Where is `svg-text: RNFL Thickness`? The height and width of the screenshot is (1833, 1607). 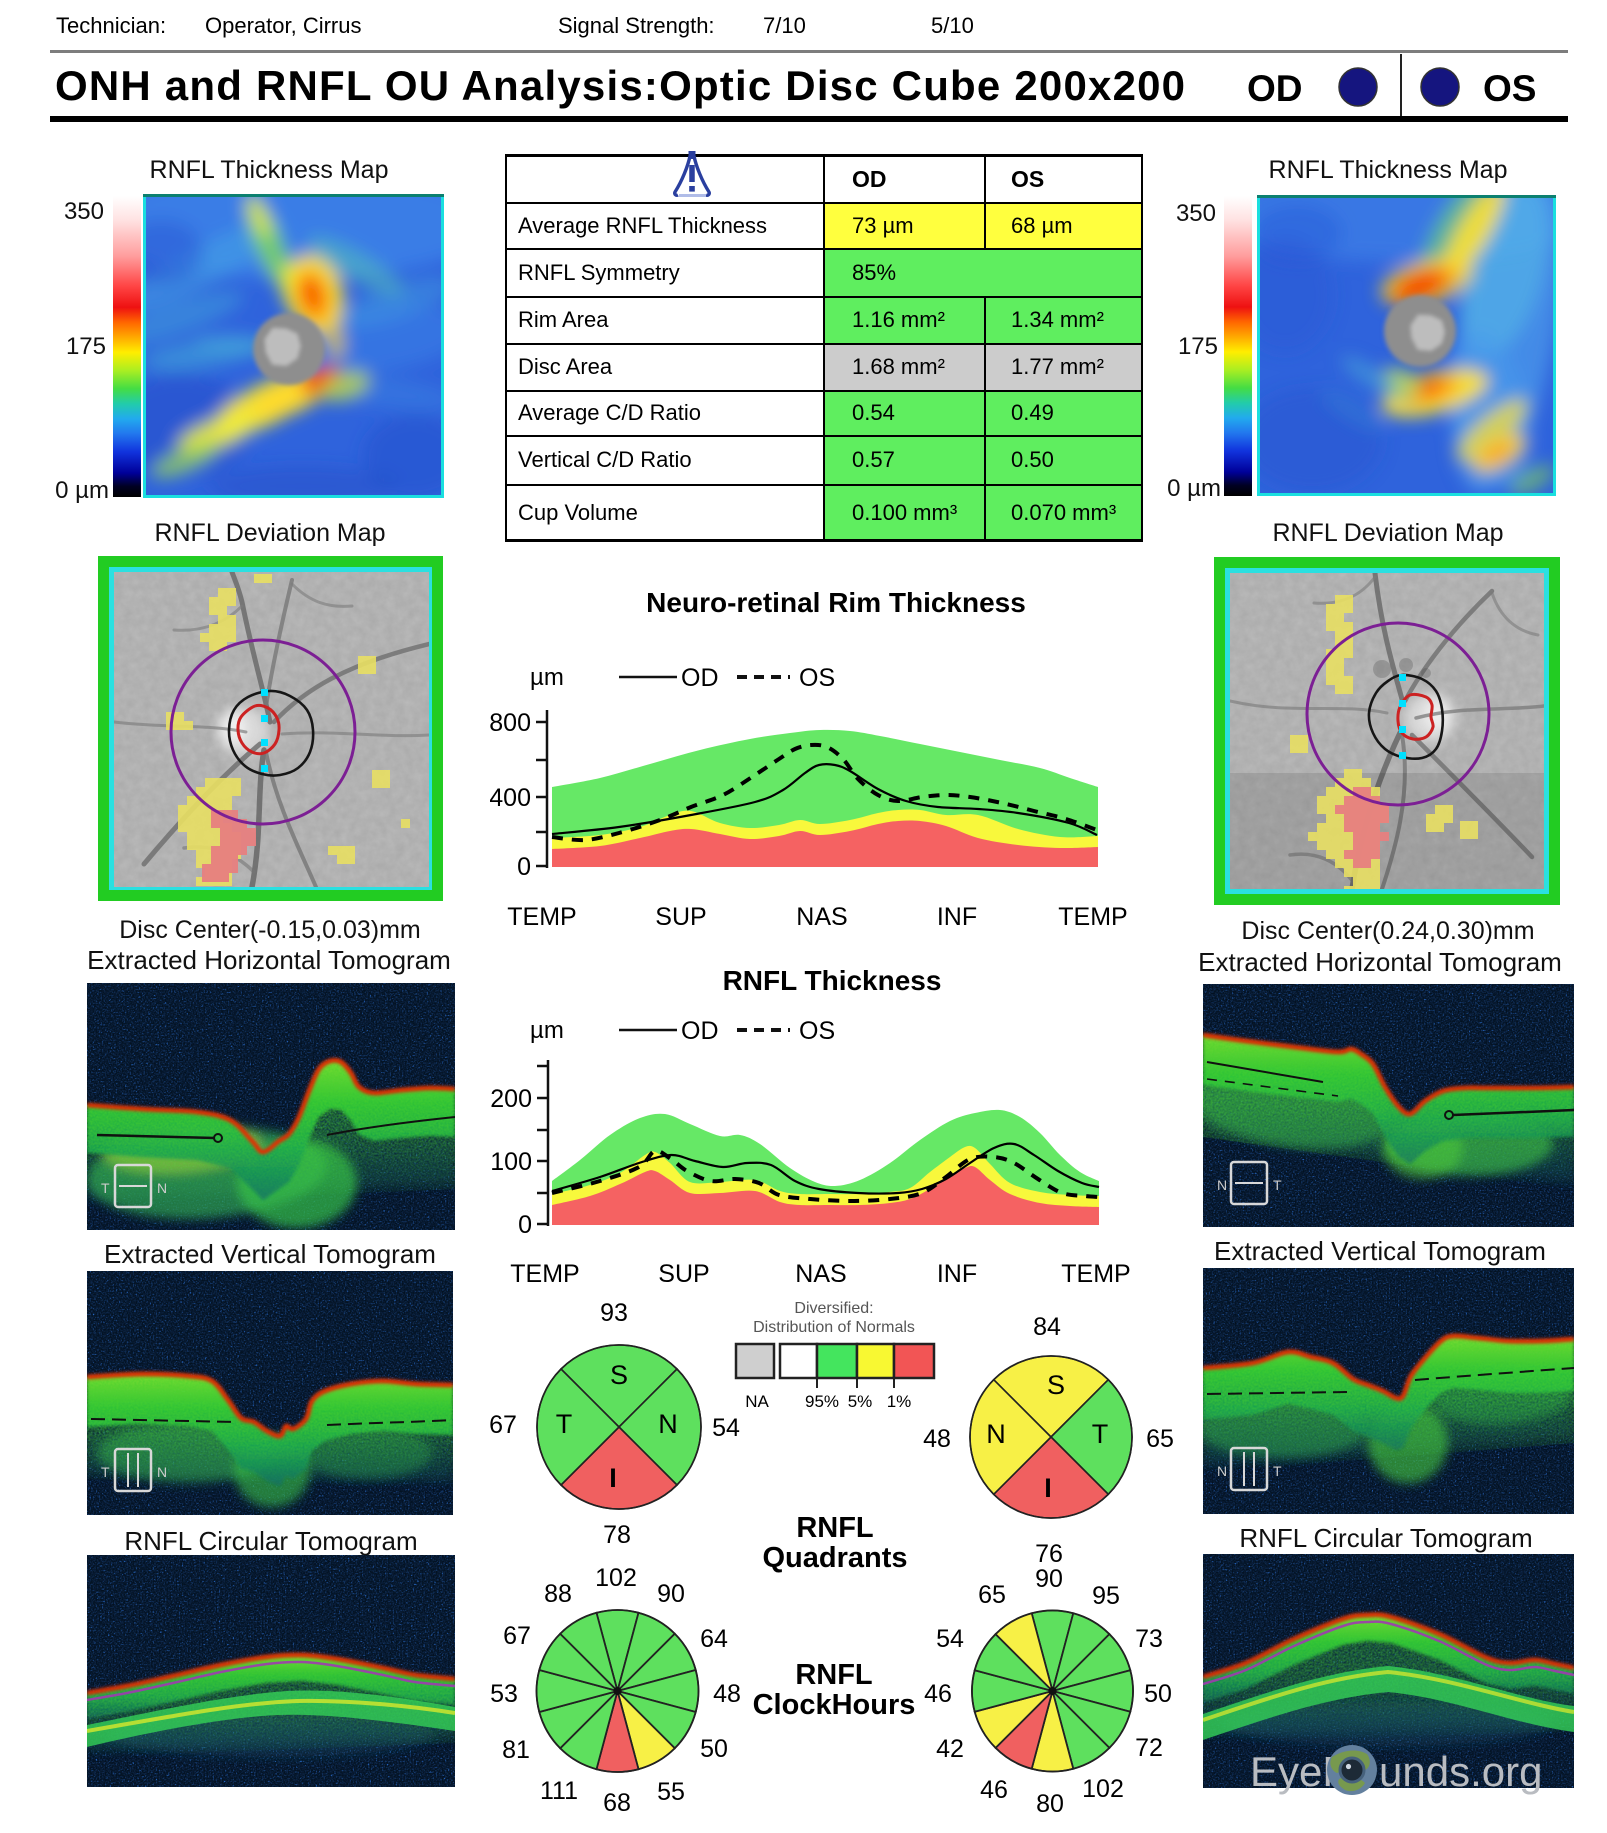
svg-text: RNFL Thickness is located at coordinates (832, 980).